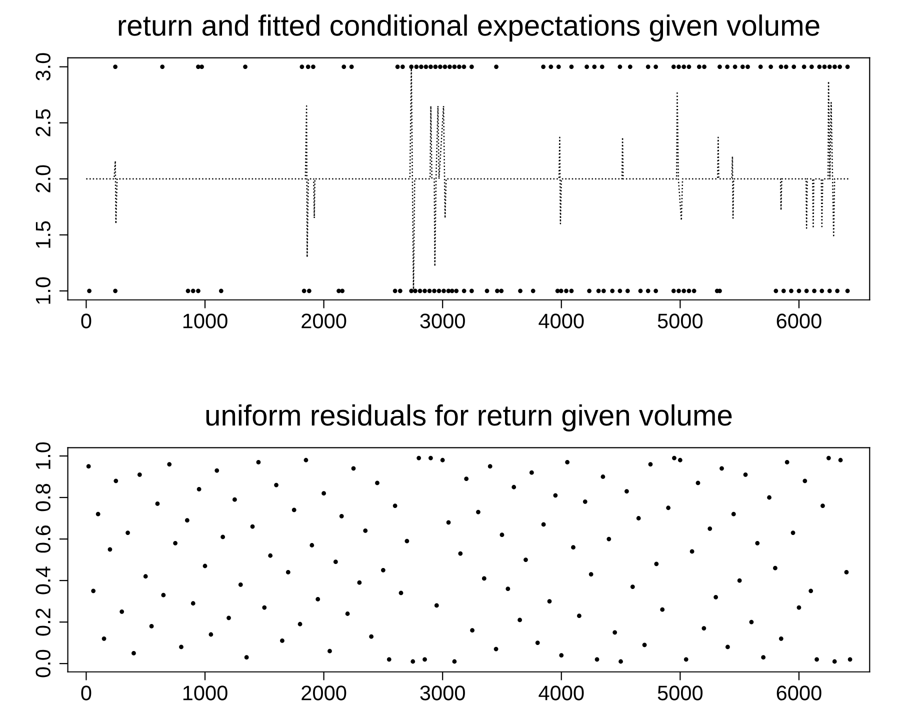 The image size is (904, 714). I want to click on y-tick-label: 0.2, so click(43, 622).